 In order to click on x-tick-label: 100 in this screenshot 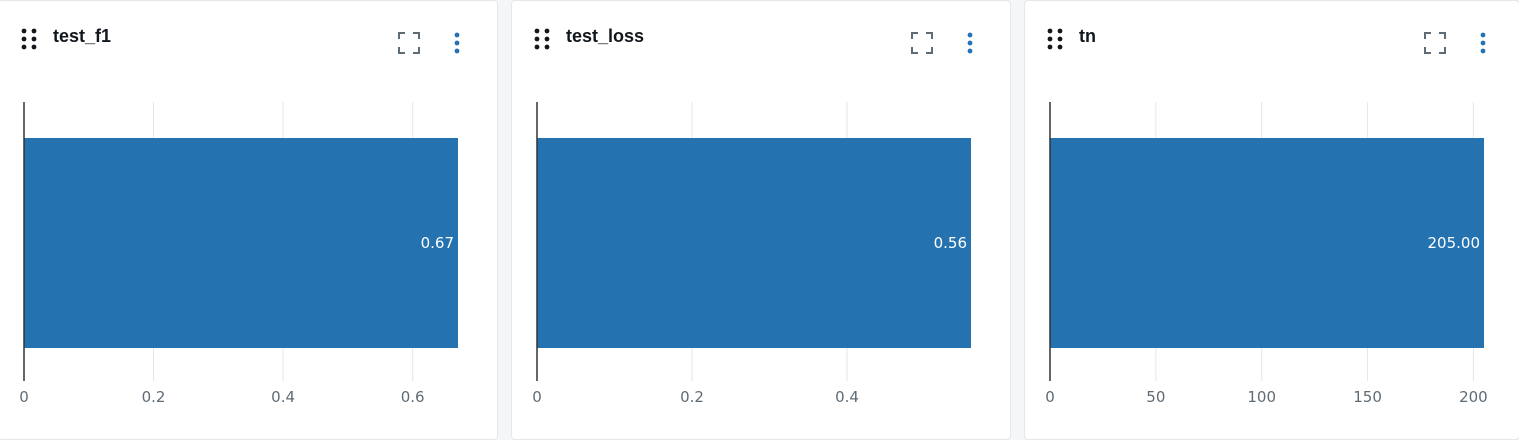, I will do `click(1261, 397)`.